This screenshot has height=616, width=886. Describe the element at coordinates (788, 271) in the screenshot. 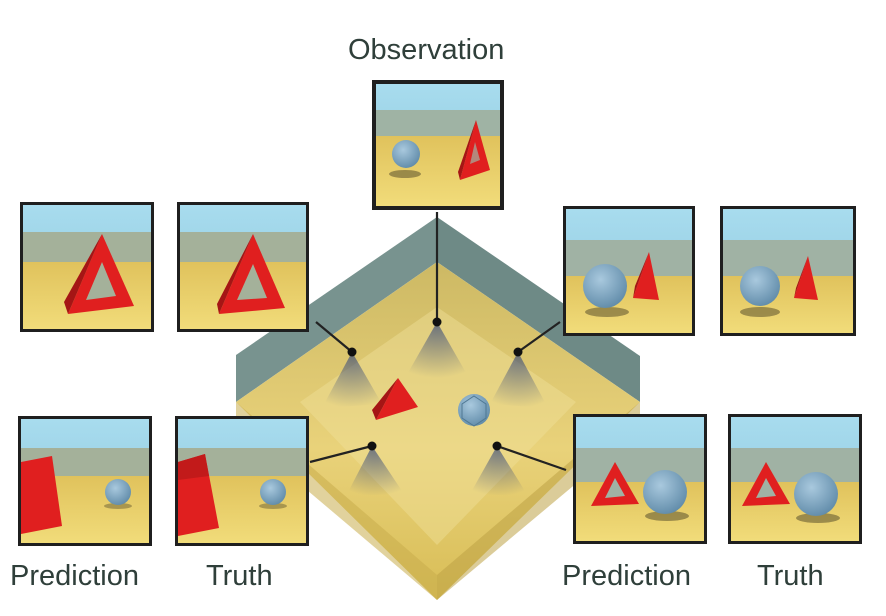

I see `right-upper-truth-view` at that location.